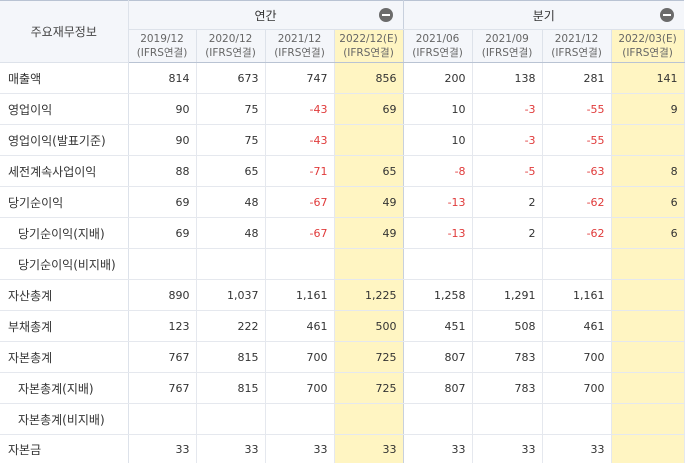  Describe the element at coordinates (299, 388) in the screenshot. I see `value-cell: 700` at that location.